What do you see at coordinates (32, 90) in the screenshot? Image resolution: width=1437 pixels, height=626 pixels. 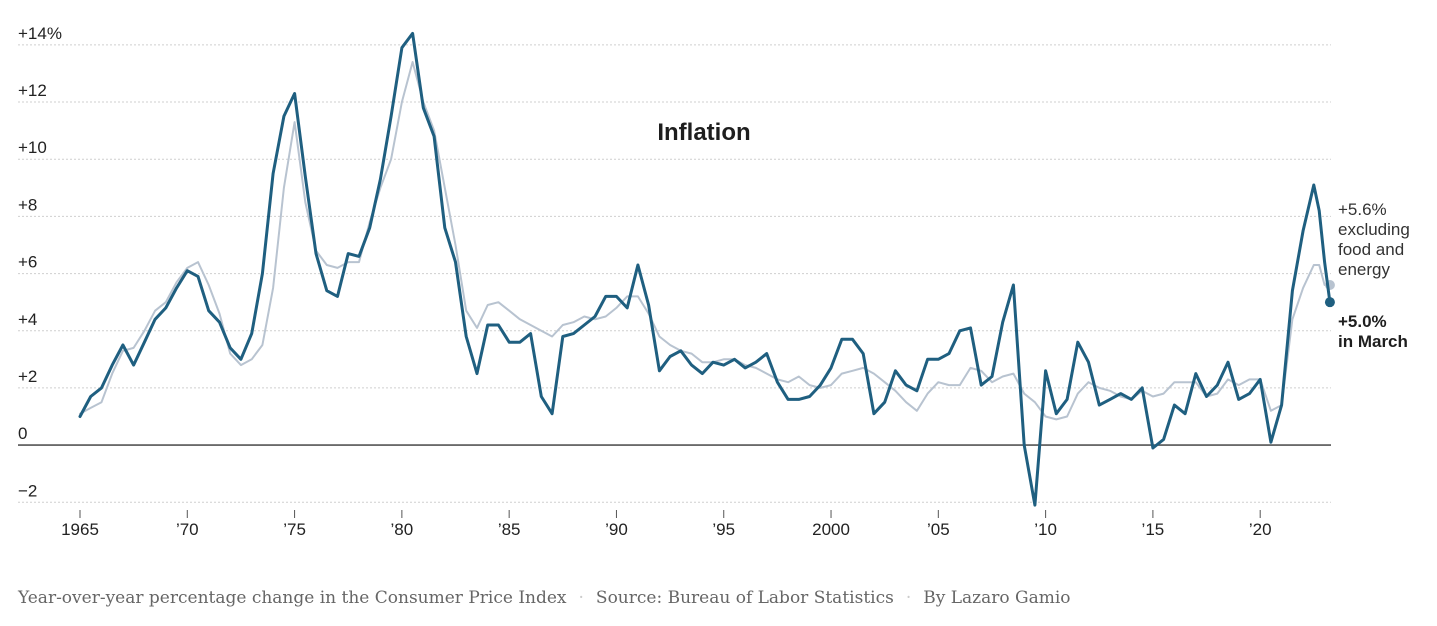 I see `y-tick-label: +12` at bounding box center [32, 90].